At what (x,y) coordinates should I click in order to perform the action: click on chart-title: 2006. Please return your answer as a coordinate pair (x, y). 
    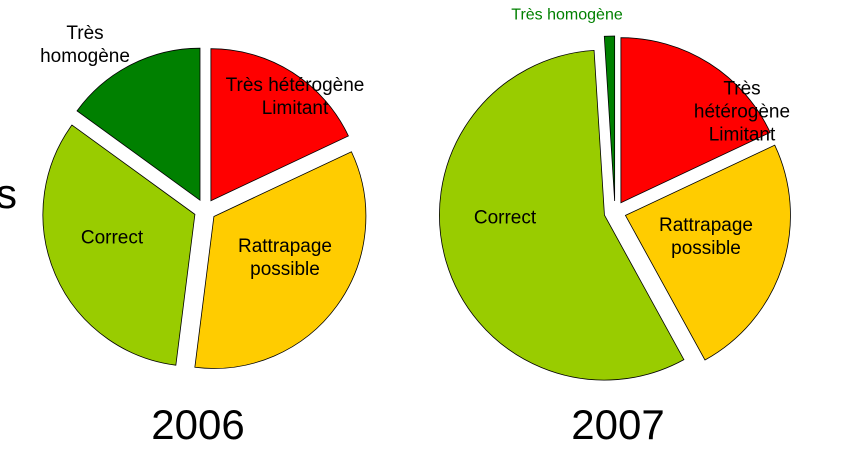
    Looking at the image, I should click on (198, 424).